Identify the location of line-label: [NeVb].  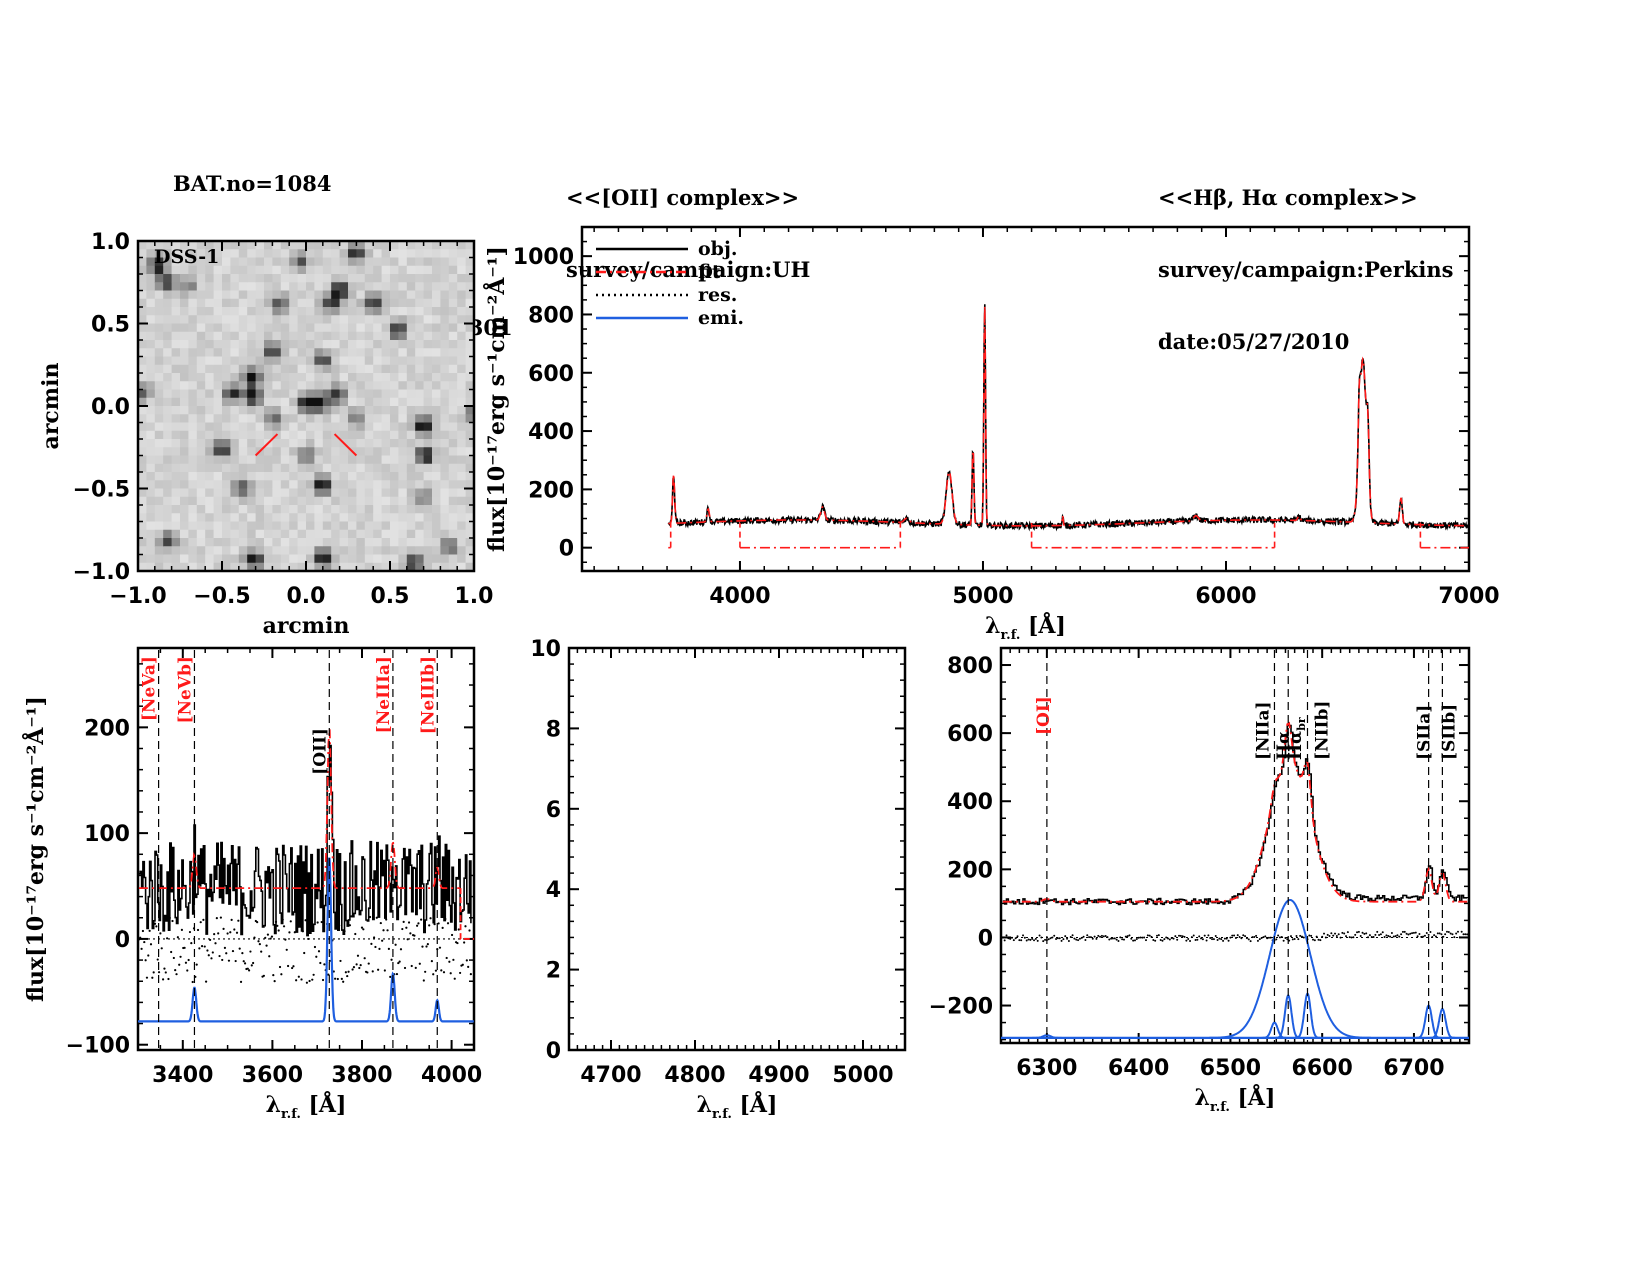
(185, 690).